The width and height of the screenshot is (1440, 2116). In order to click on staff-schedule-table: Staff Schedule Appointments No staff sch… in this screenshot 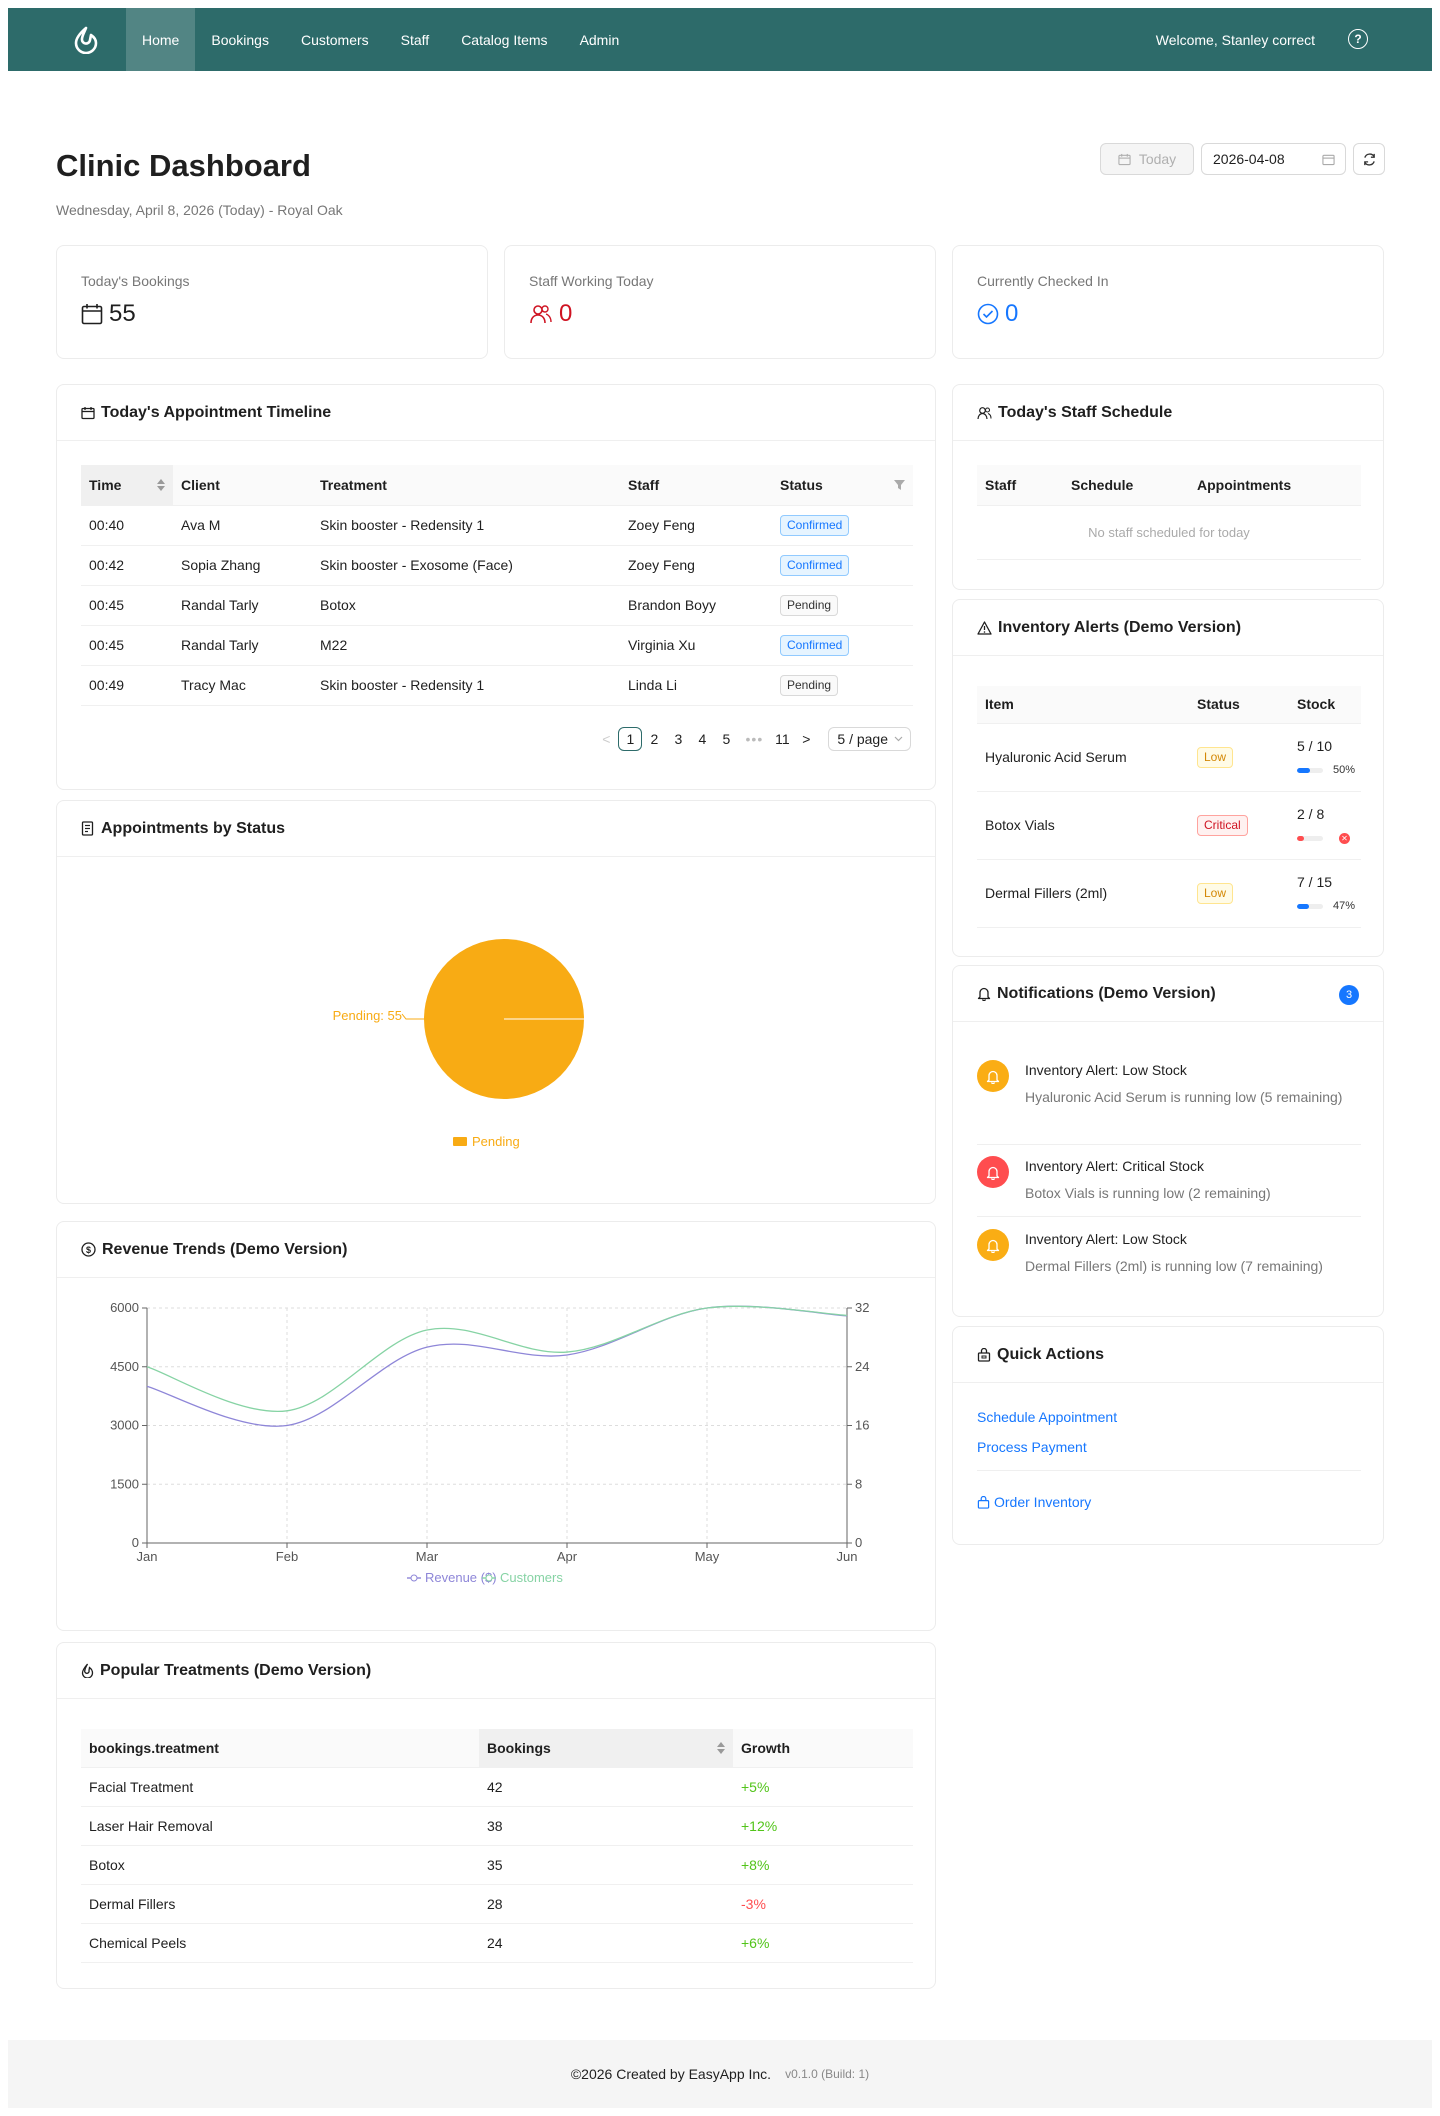, I will do `click(1169, 512)`.